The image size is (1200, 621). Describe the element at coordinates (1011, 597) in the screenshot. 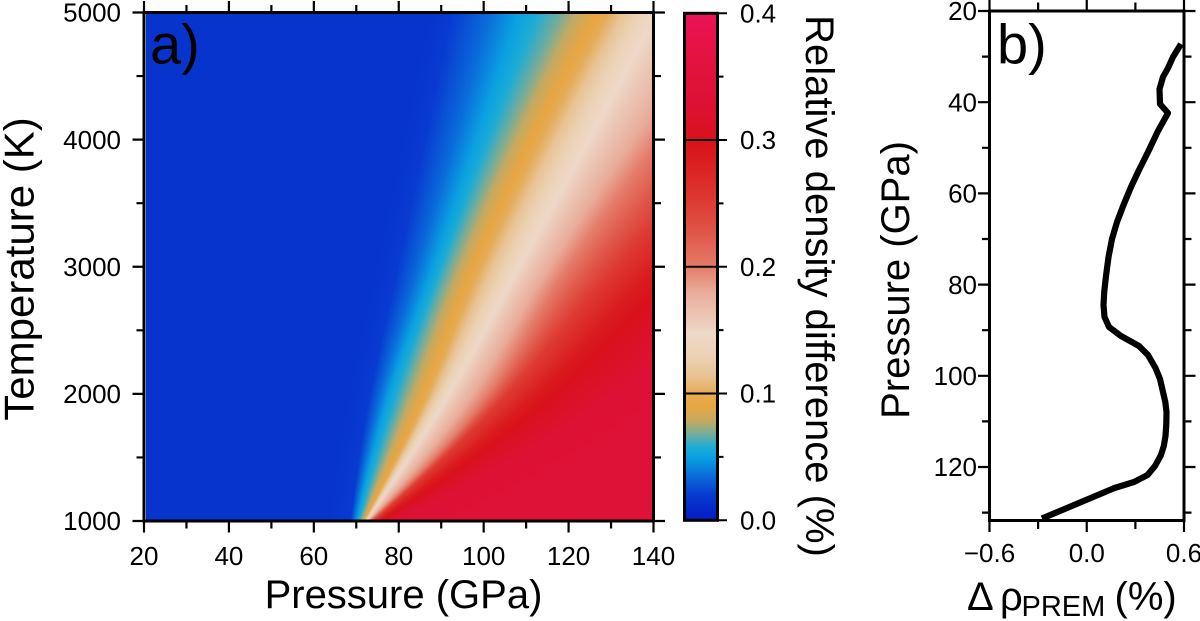

I see `svg-text: ρ` at that location.